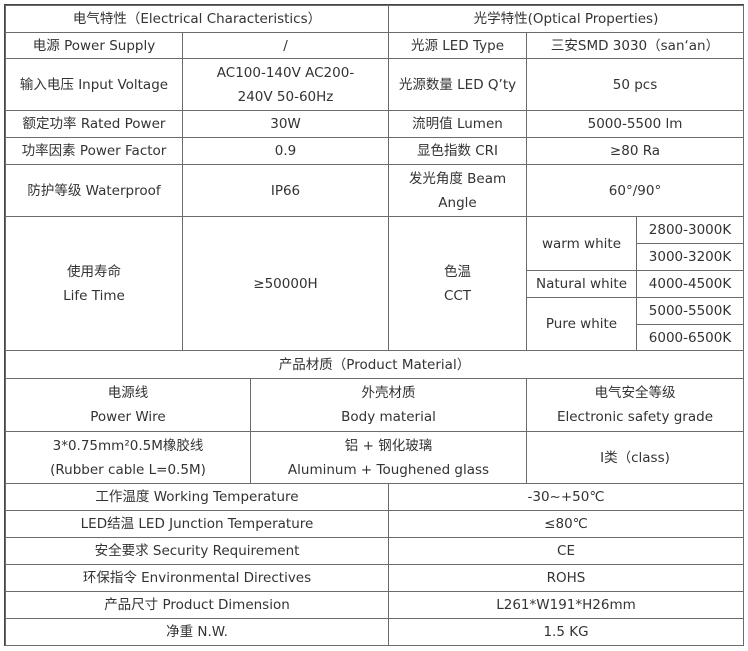  Describe the element at coordinates (566, 19) in the screenshot. I see `optical-header: 光学特性(Optical Properties)` at that location.